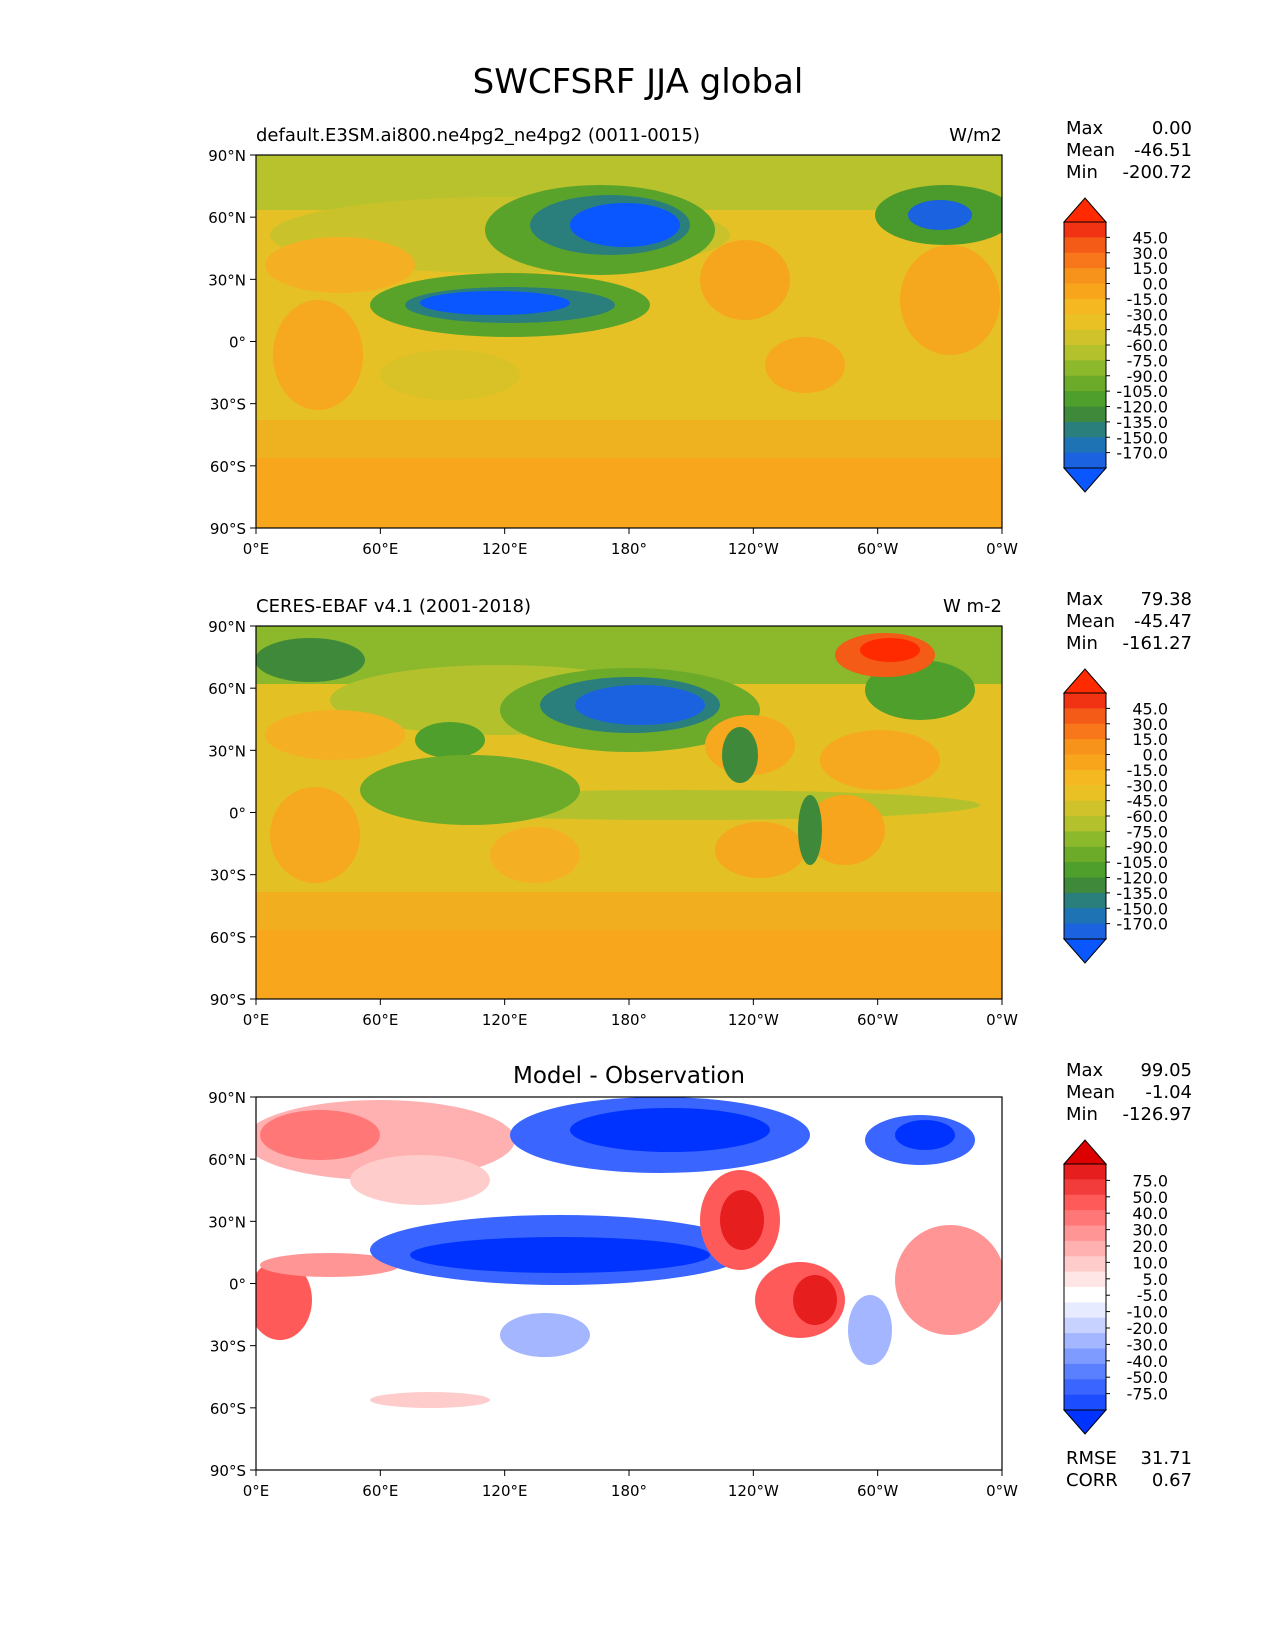  What do you see at coordinates (629, 812) in the screenshot?
I see `panel-obs-map` at bounding box center [629, 812].